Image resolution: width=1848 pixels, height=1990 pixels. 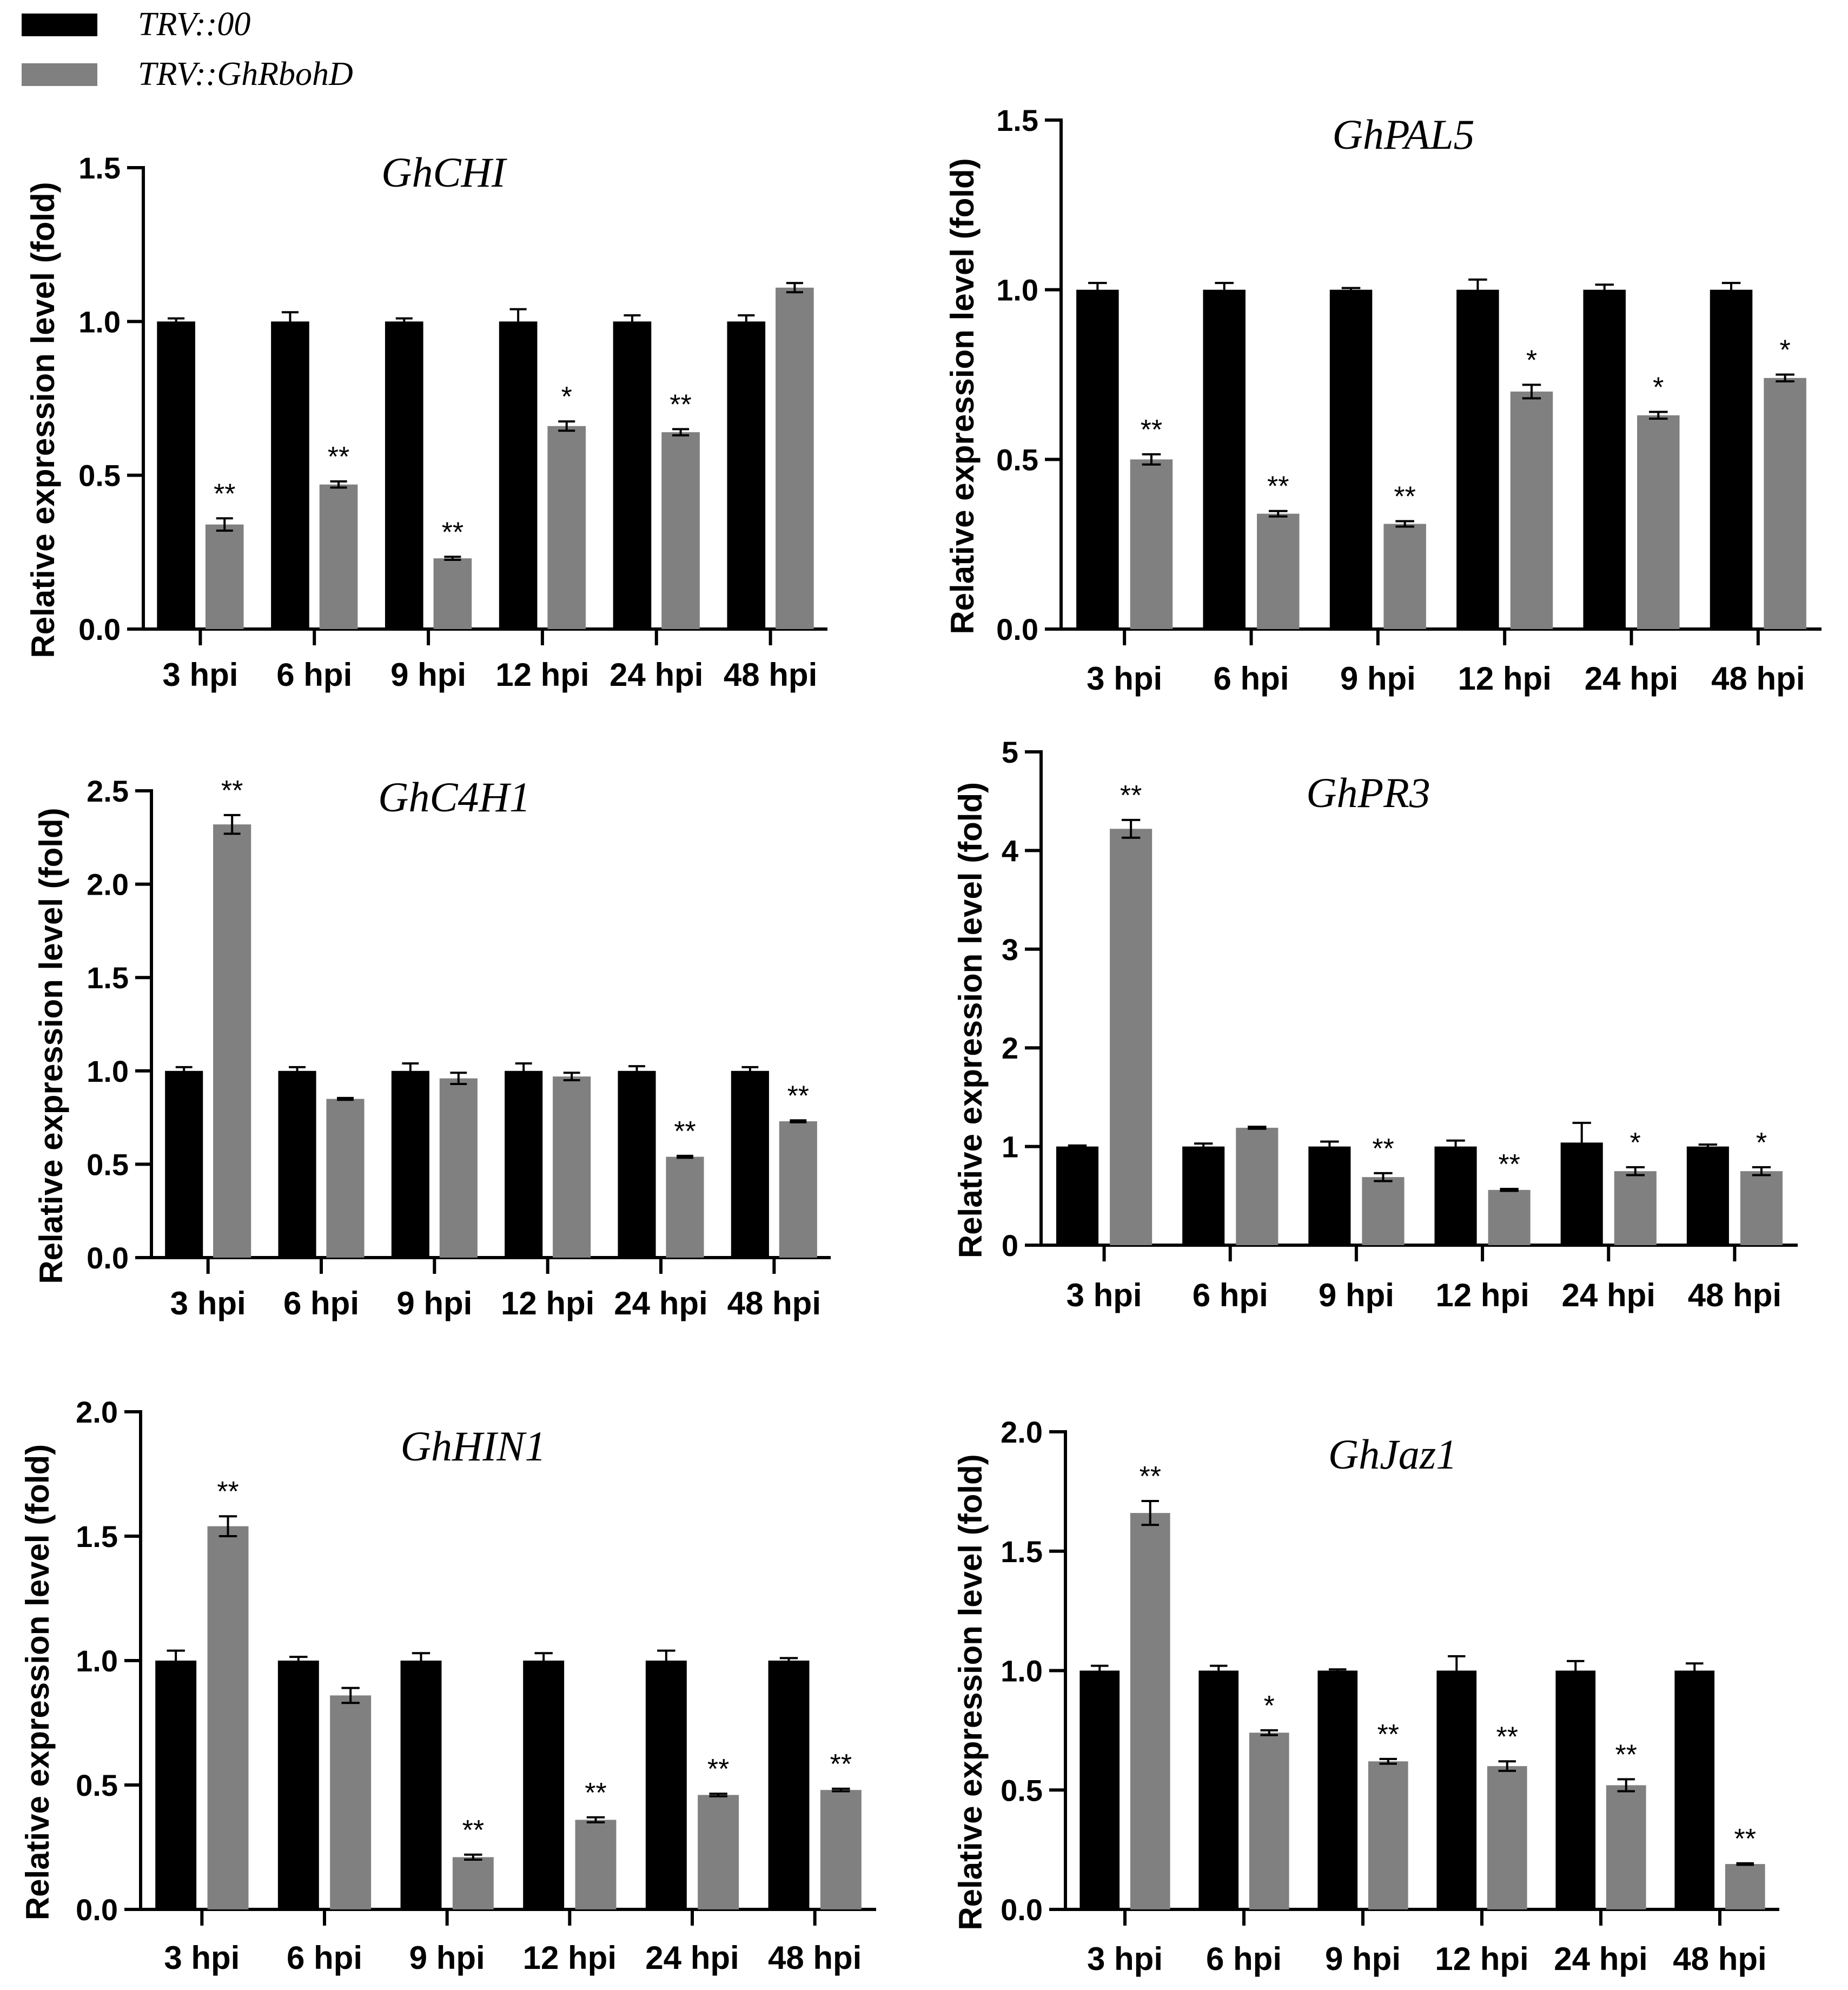 I want to click on y-tick-label: 4, so click(x=1010, y=851).